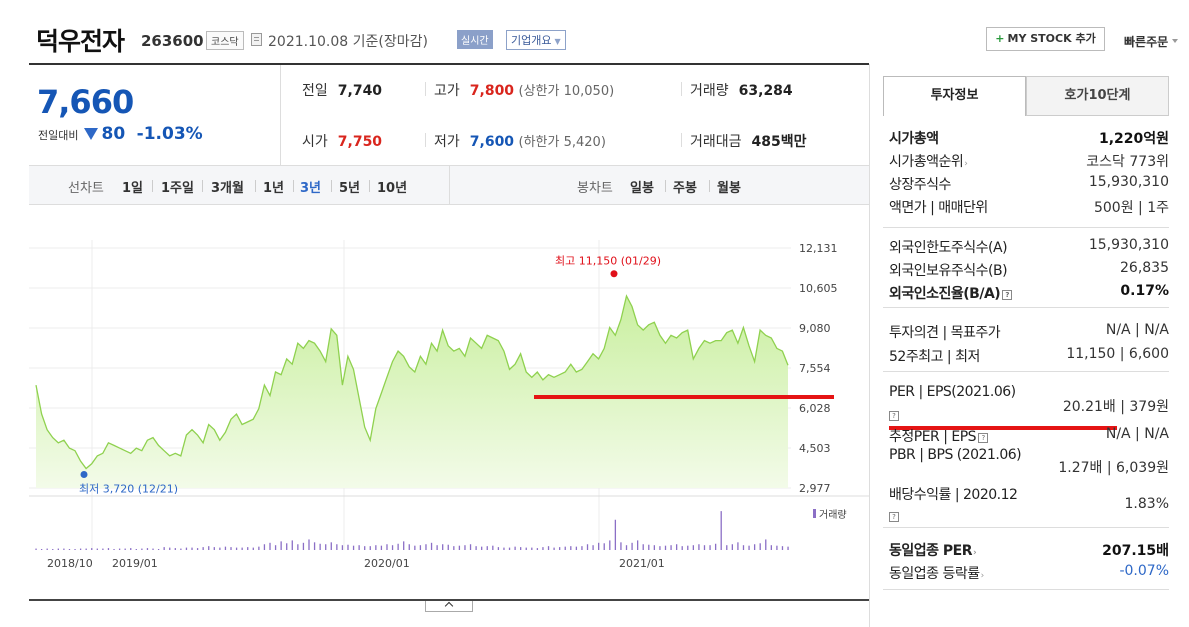 The height and width of the screenshot is (627, 1189). I want to click on sector-per-value: 207.15배, so click(1135, 551).